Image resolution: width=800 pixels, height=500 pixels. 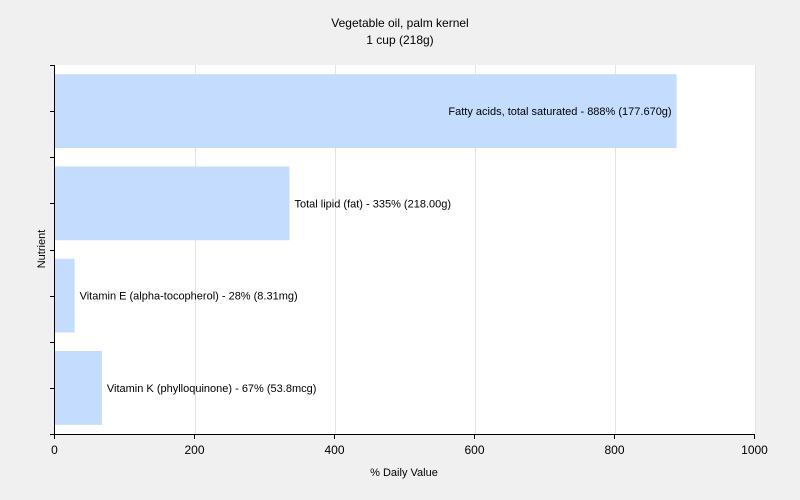 What do you see at coordinates (474, 450) in the screenshot?
I see `x-tick-label: 600` at bounding box center [474, 450].